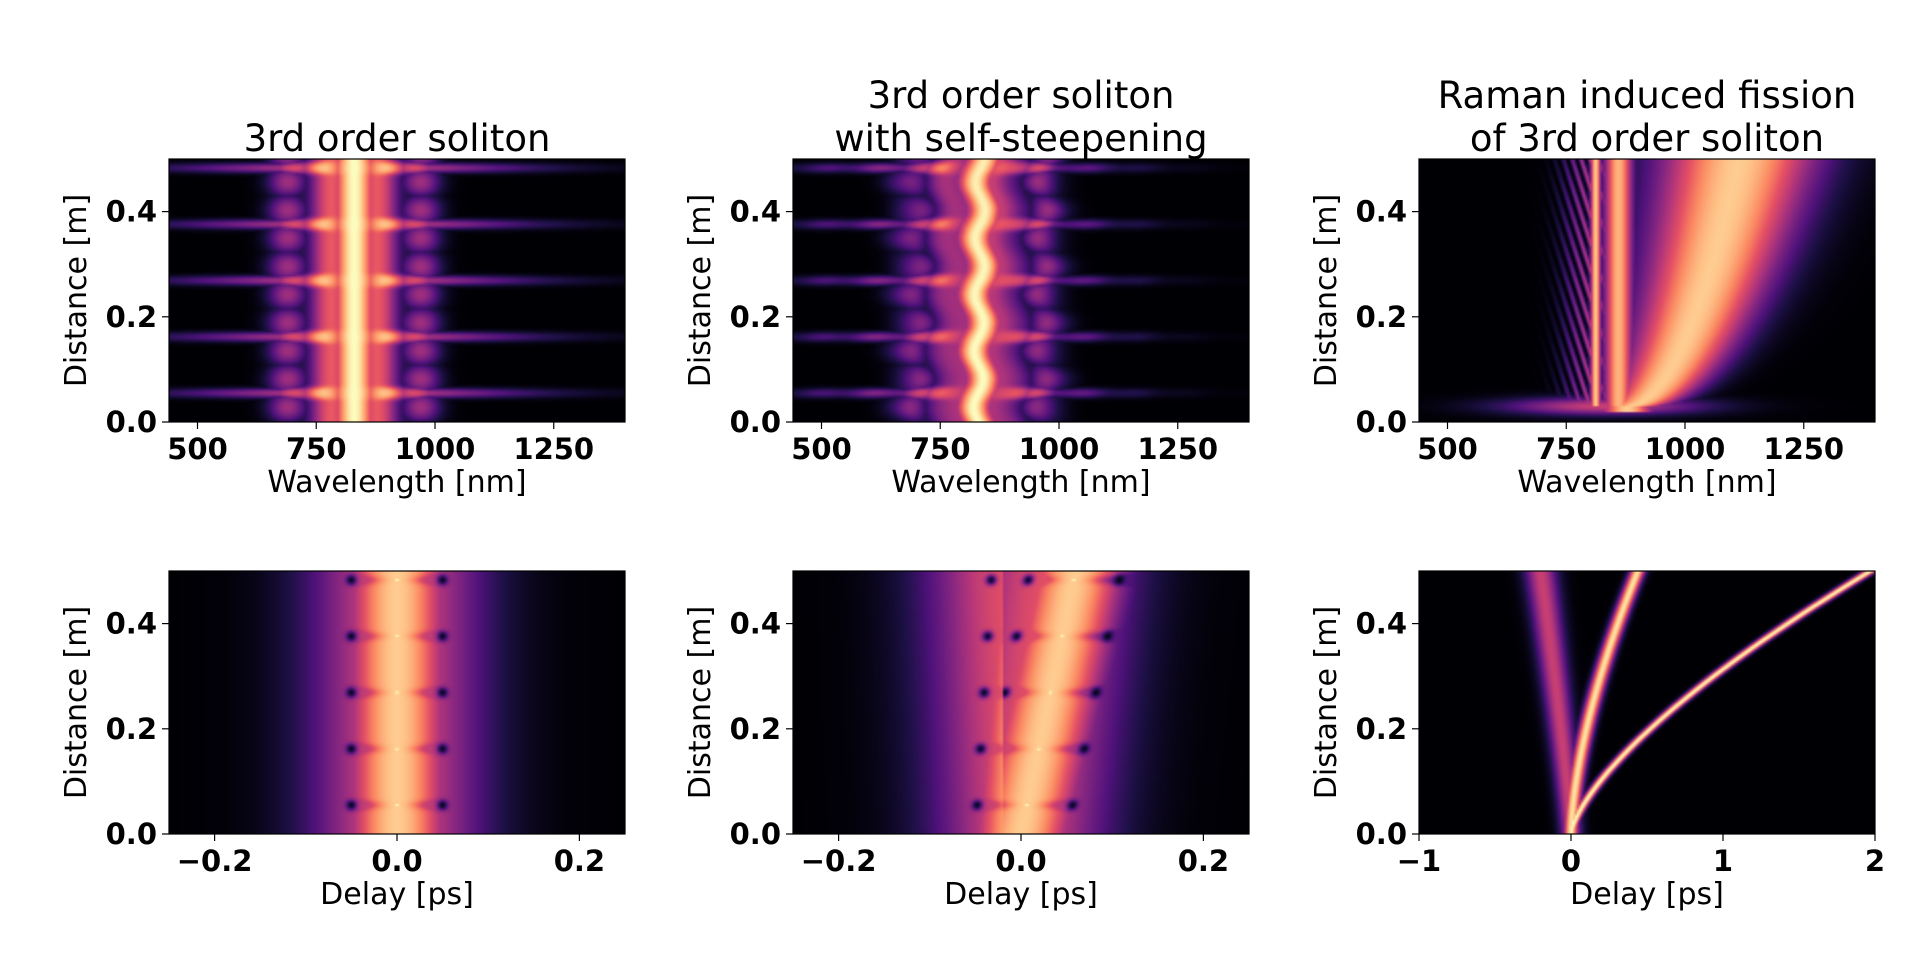 This screenshot has width=1920, height=977. I want to click on x-tick-label: 0, so click(1571, 861).